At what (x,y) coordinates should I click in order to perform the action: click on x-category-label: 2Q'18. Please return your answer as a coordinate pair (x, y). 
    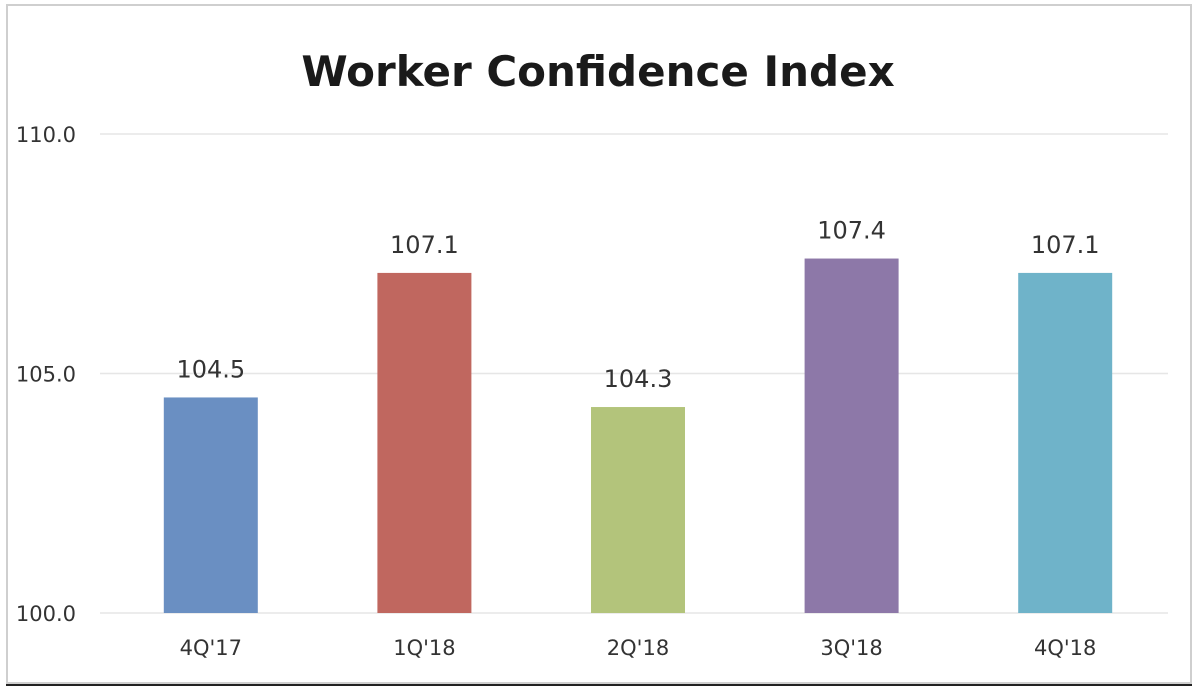
    Looking at the image, I should click on (638, 648).